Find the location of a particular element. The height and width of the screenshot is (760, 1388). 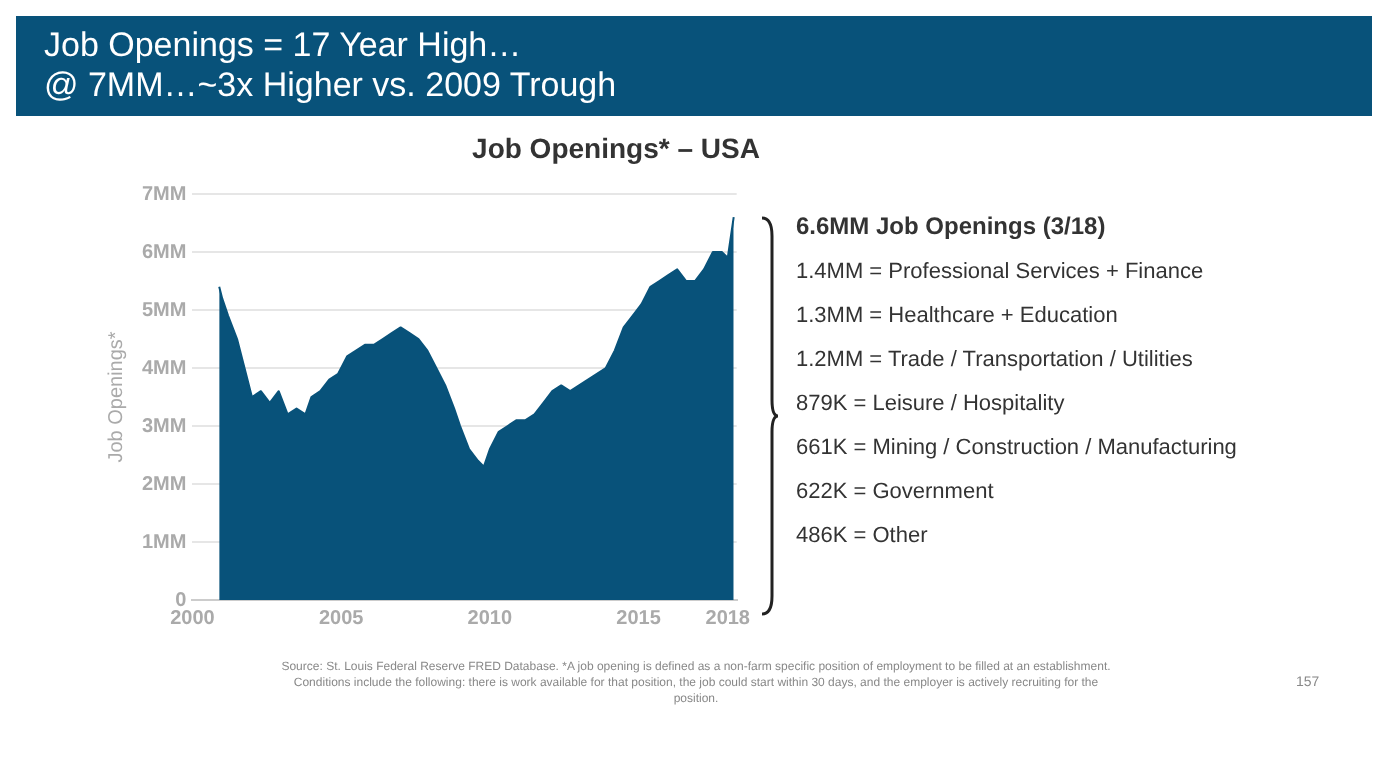

y-tick-label: 0 is located at coordinates (181, 600).